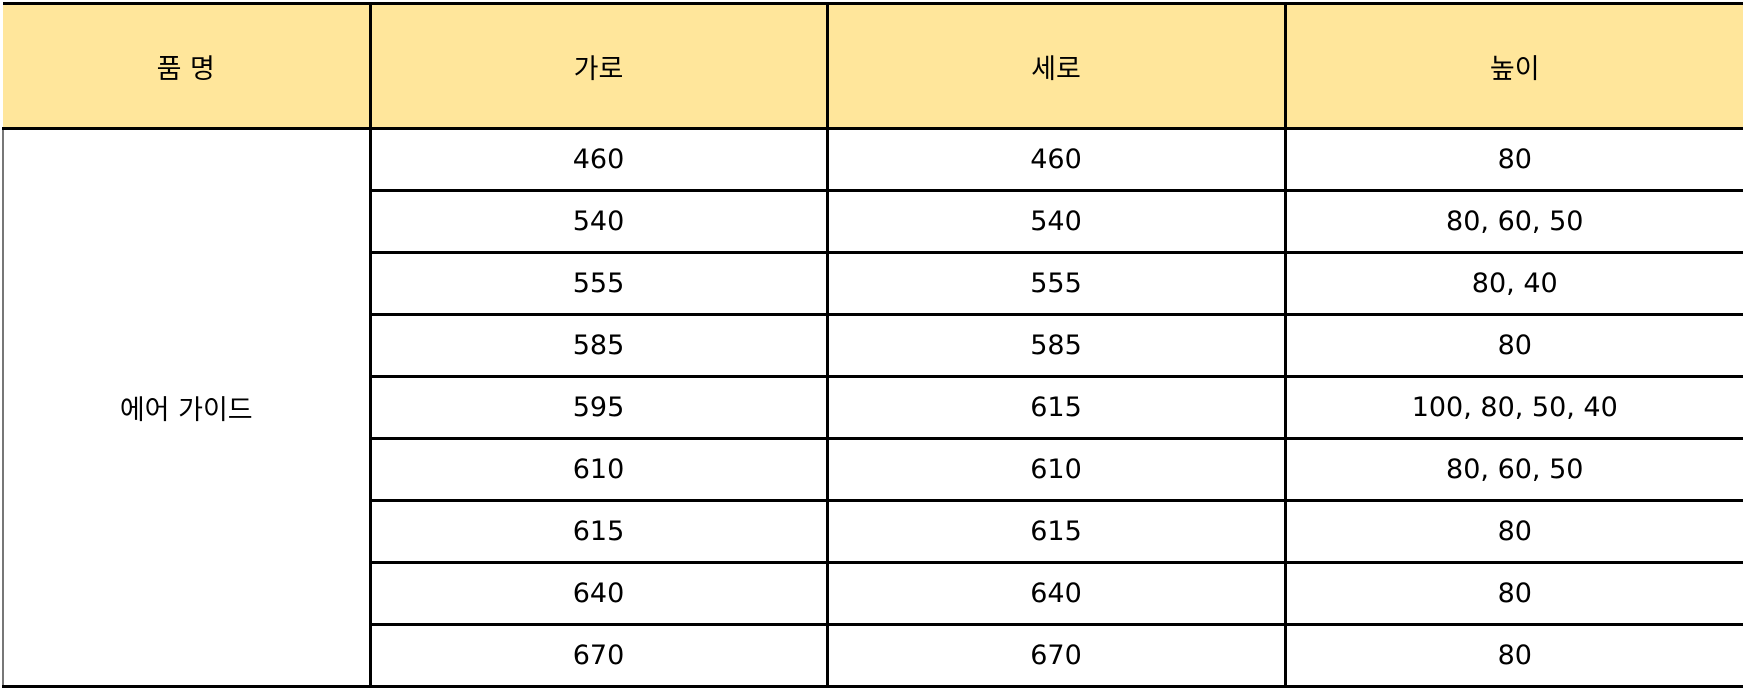 The width and height of the screenshot is (1744, 698). I want to click on width-cell: 555, so click(598, 283).